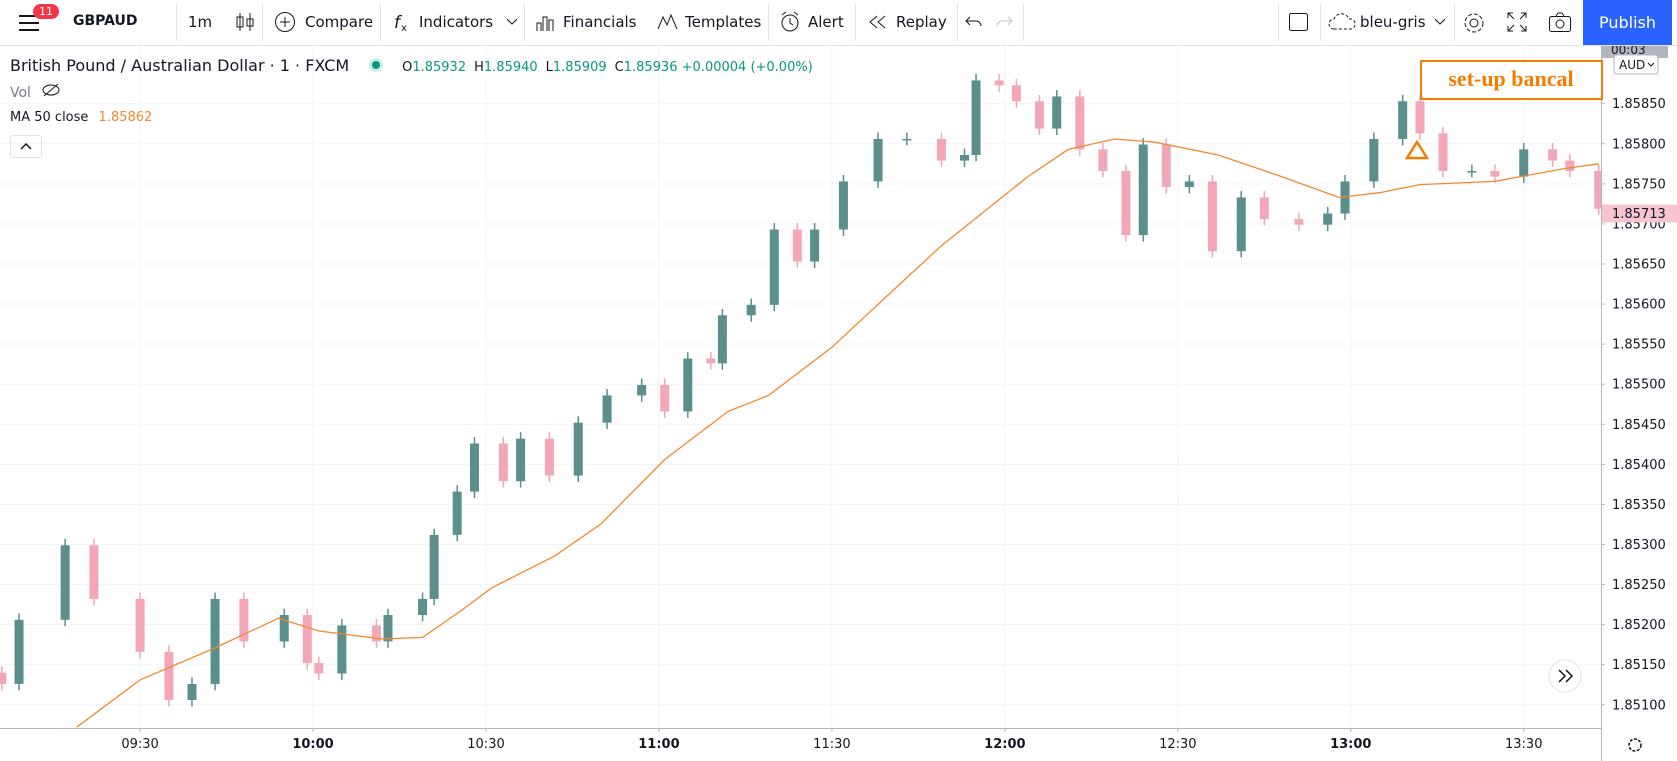 Image resolution: width=1677 pixels, height=761 pixels. I want to click on legend-vol: Vol, so click(35, 92).